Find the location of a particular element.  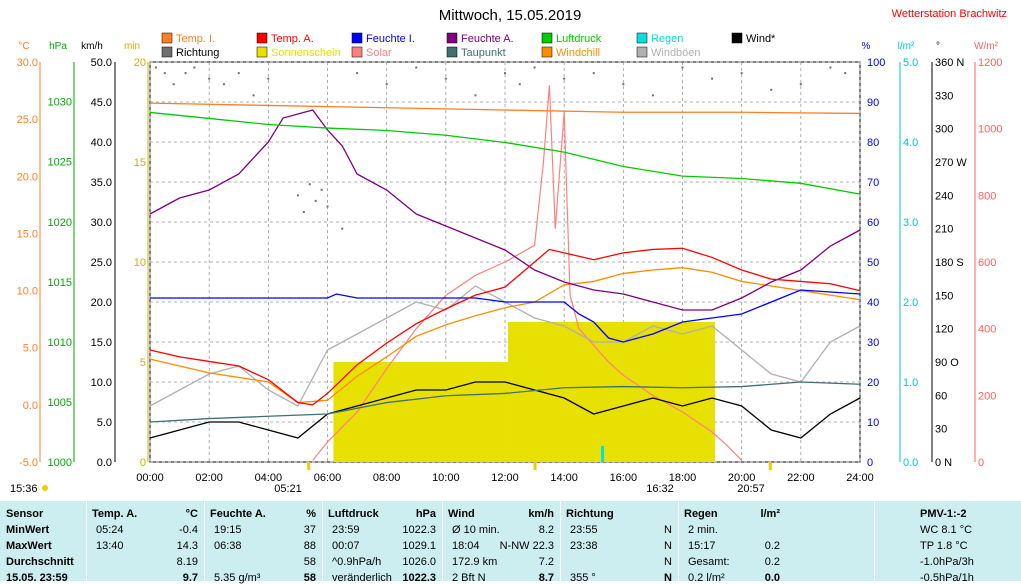

table-cell: 5.35 g/m³ is located at coordinates (237, 578).